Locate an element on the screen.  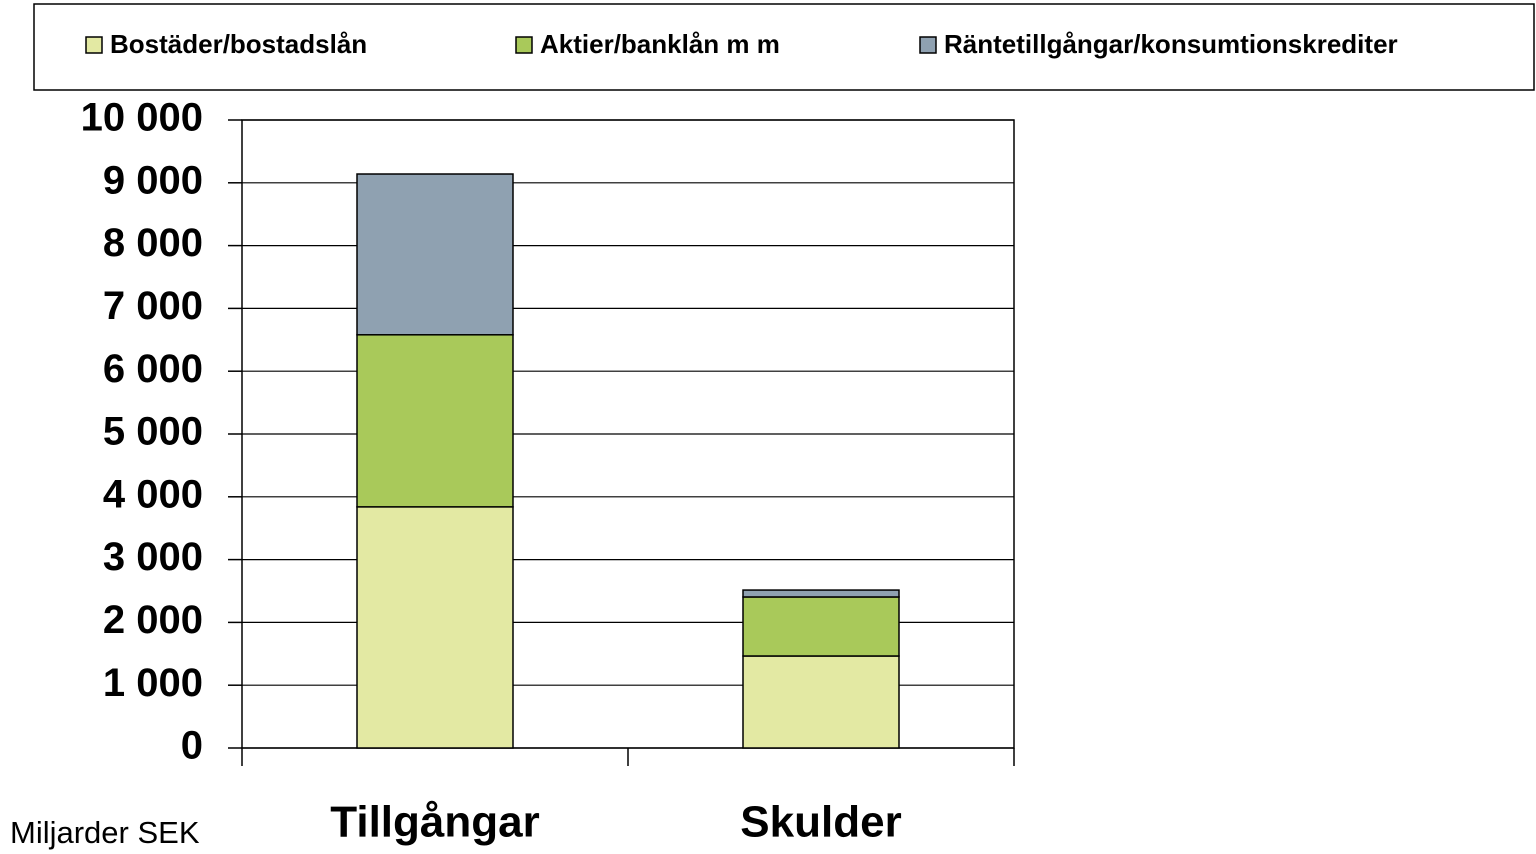
y-axis-label: Miljarder SEK is located at coordinates (105, 832).